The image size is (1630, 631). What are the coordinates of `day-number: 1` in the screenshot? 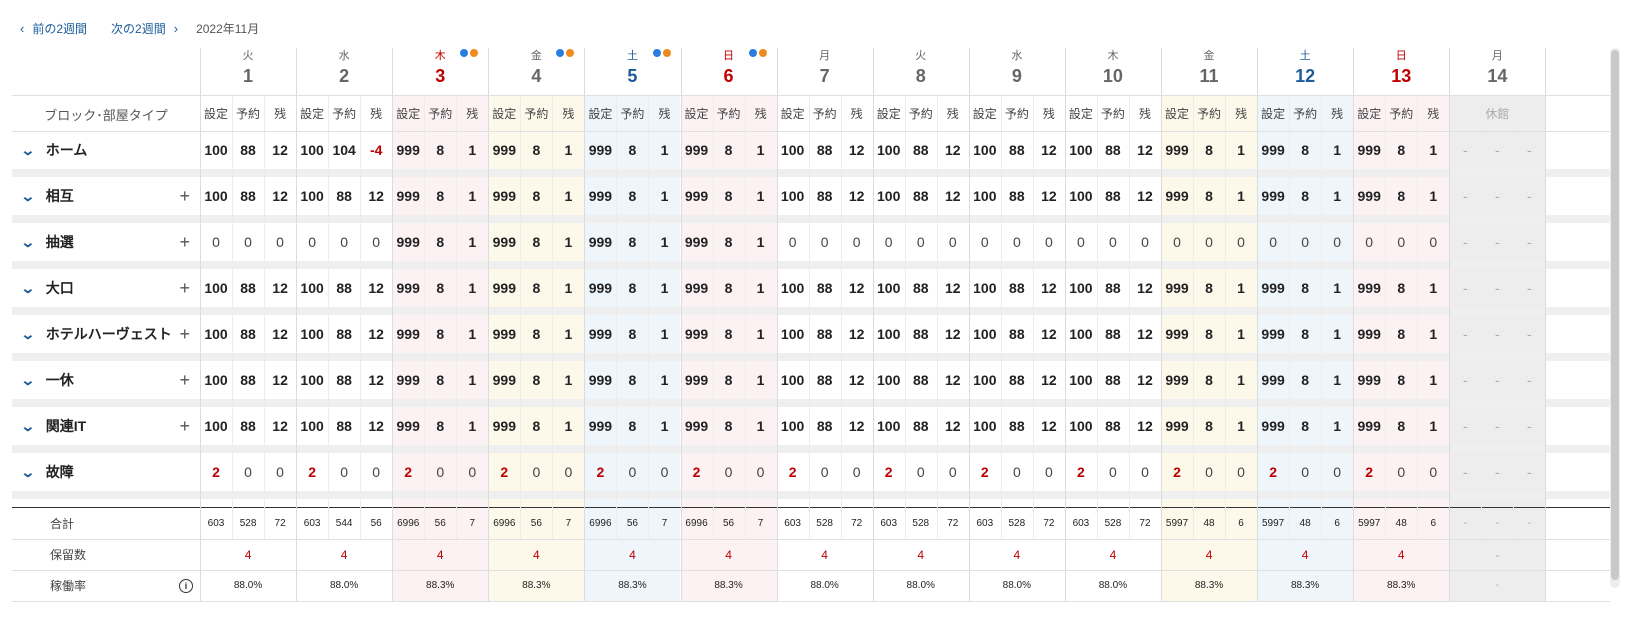 It's located at (248, 75).